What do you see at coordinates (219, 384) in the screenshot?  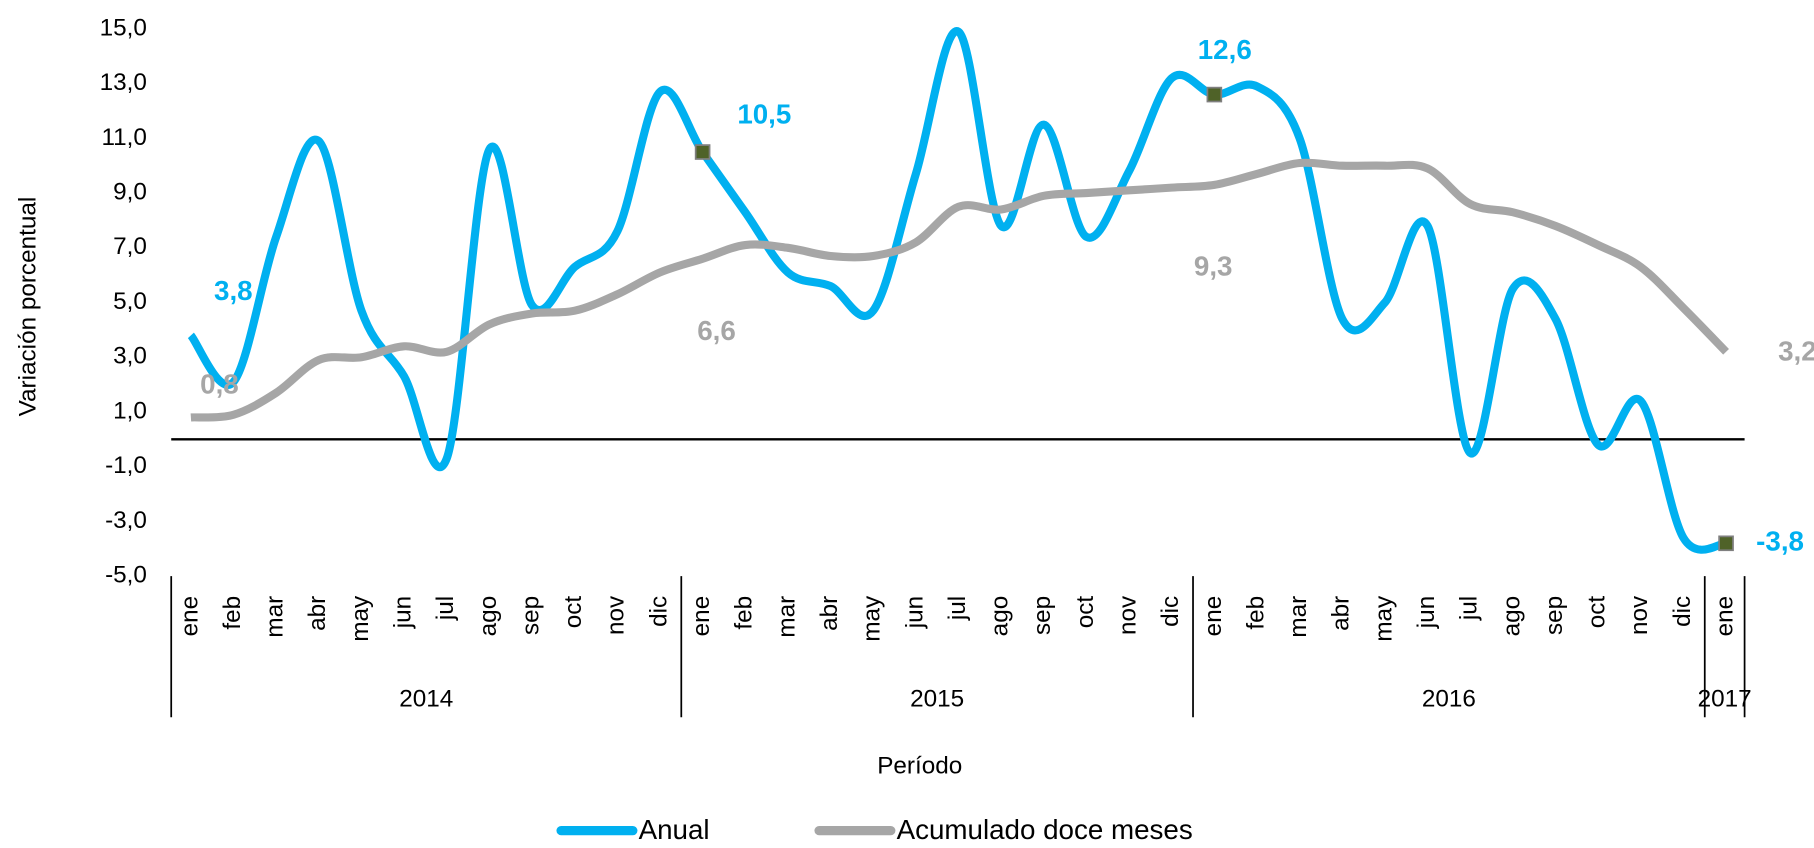 I see `data-label: 0,8` at bounding box center [219, 384].